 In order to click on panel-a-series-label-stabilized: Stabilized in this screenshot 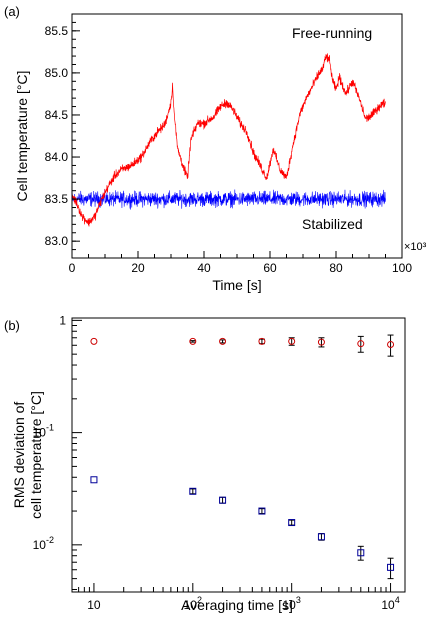, I will do `click(332, 224)`.